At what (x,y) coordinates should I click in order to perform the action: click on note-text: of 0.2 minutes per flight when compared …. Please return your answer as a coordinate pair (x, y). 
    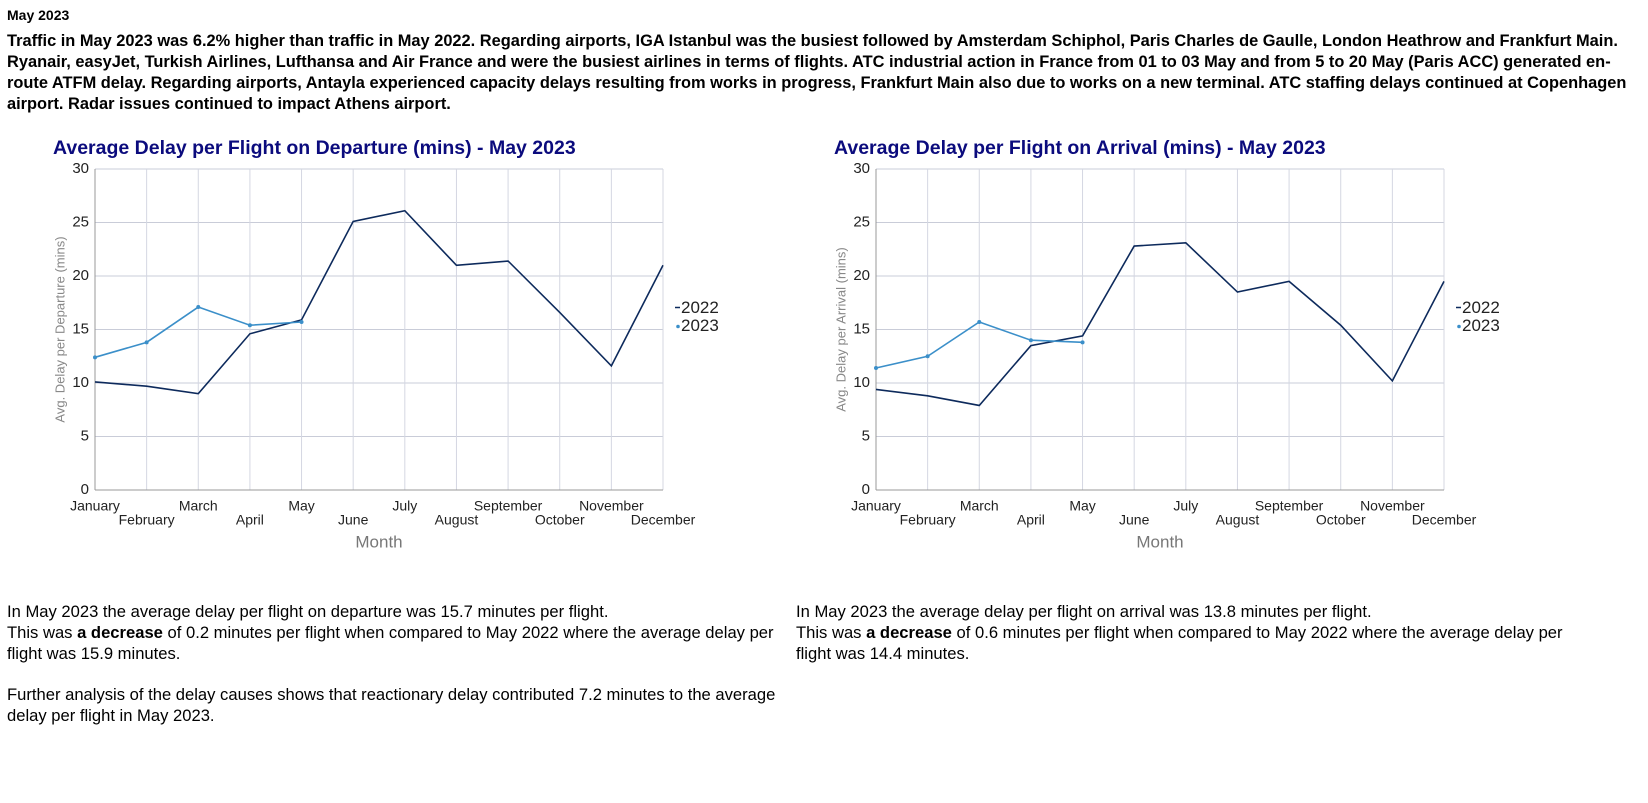
    Looking at the image, I should click on (390, 643).